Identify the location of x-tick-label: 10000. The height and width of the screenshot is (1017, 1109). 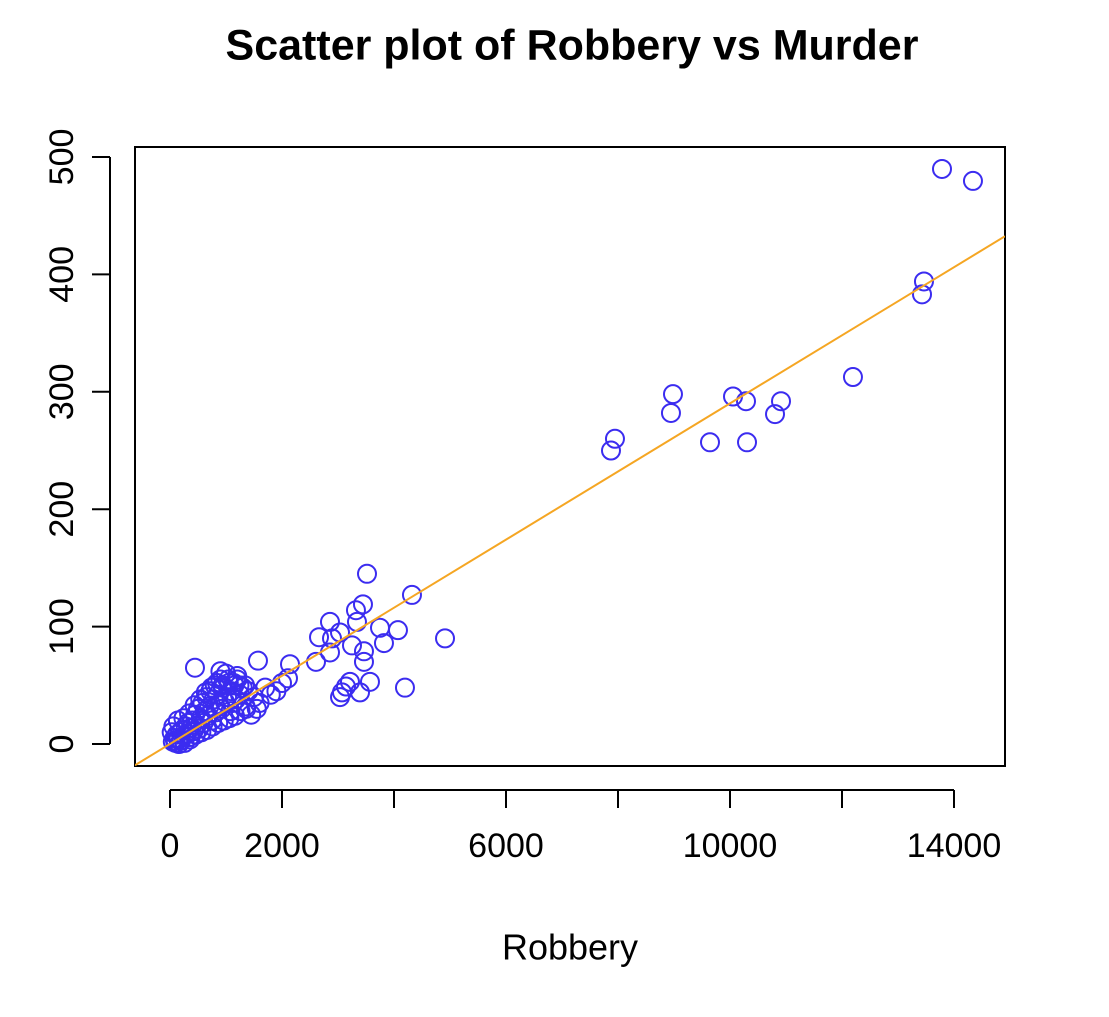
(730, 846).